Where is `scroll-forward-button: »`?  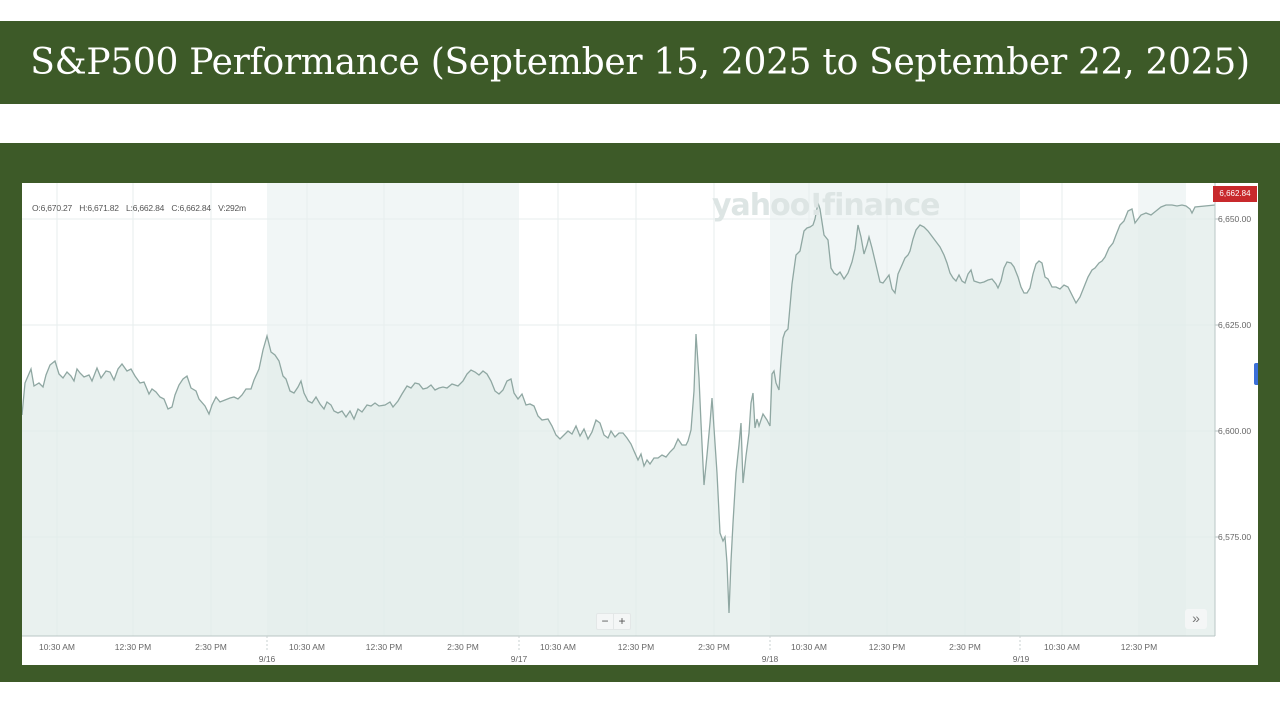
scroll-forward-button: » is located at coordinates (1196, 619).